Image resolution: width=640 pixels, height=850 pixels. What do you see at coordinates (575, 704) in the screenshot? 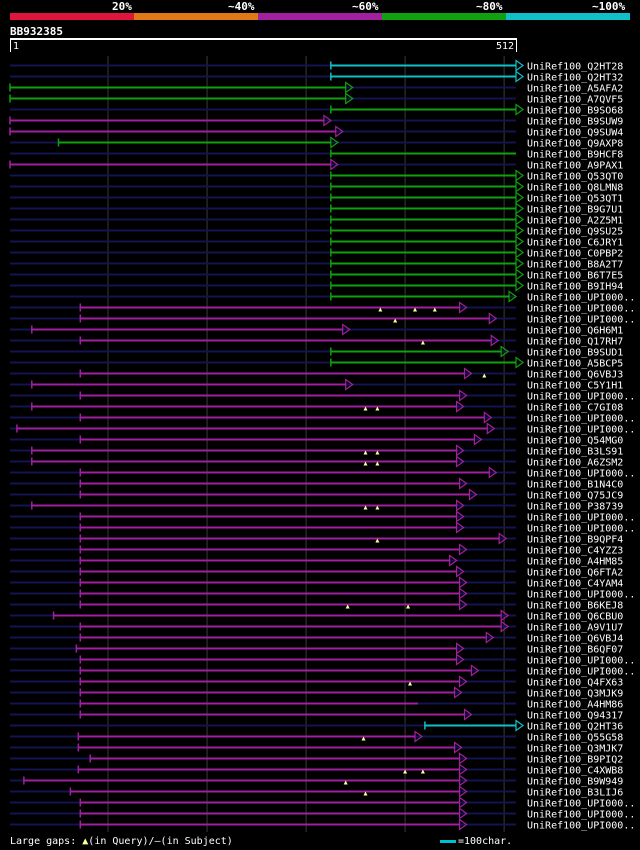
I see `hit-label: UniRef100_A4HM86` at bounding box center [575, 704].